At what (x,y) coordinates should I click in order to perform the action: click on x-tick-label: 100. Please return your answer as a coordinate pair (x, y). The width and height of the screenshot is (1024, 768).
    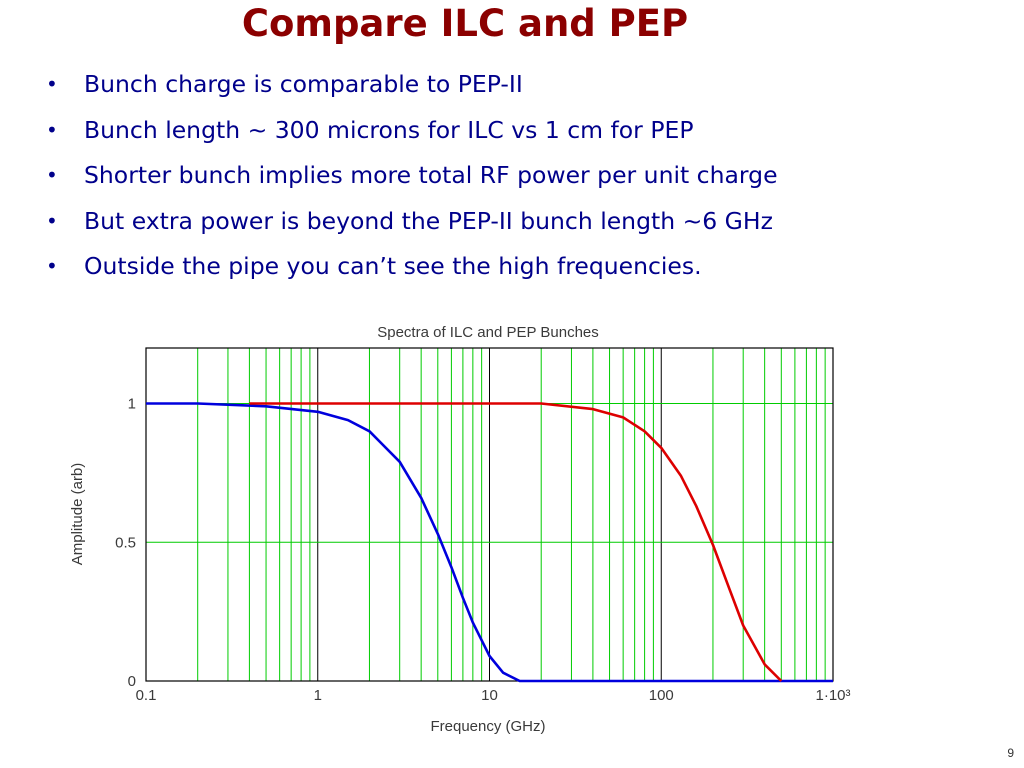
    Looking at the image, I should click on (661, 695).